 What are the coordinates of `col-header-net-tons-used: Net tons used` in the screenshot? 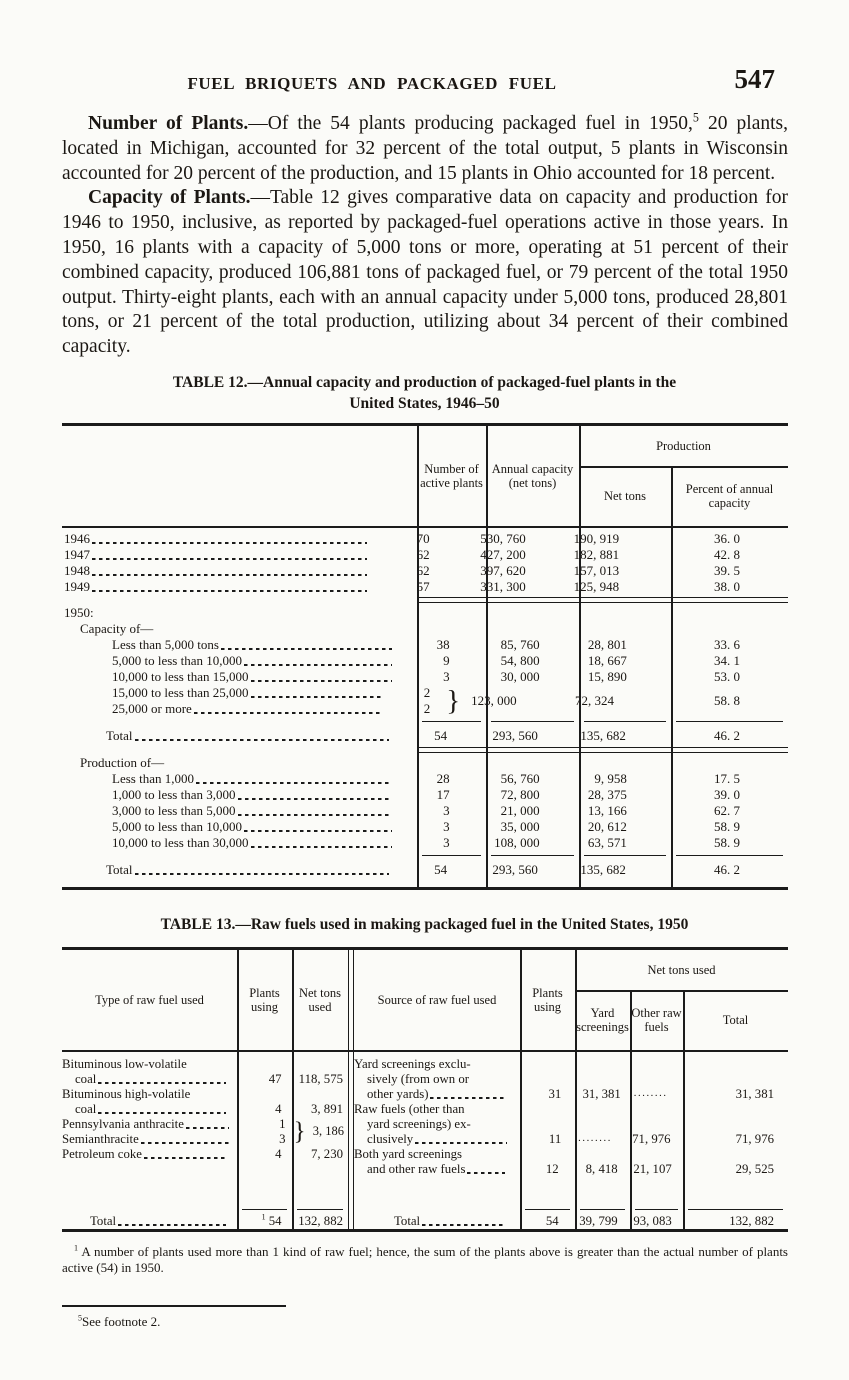 It's located at (319, 999).